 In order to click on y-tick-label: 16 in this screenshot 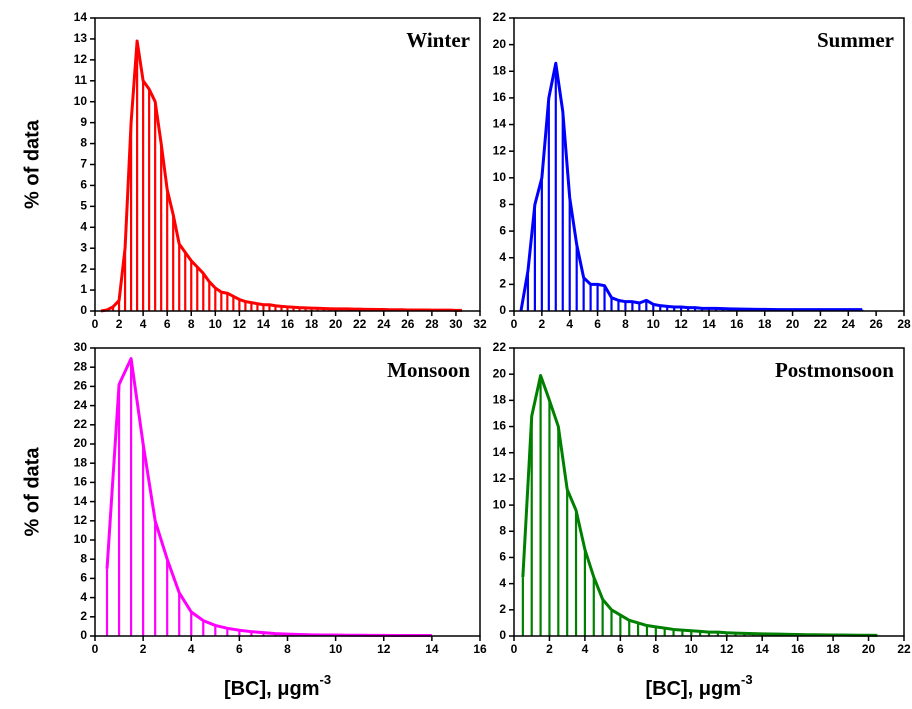, I will do `click(500, 97)`.